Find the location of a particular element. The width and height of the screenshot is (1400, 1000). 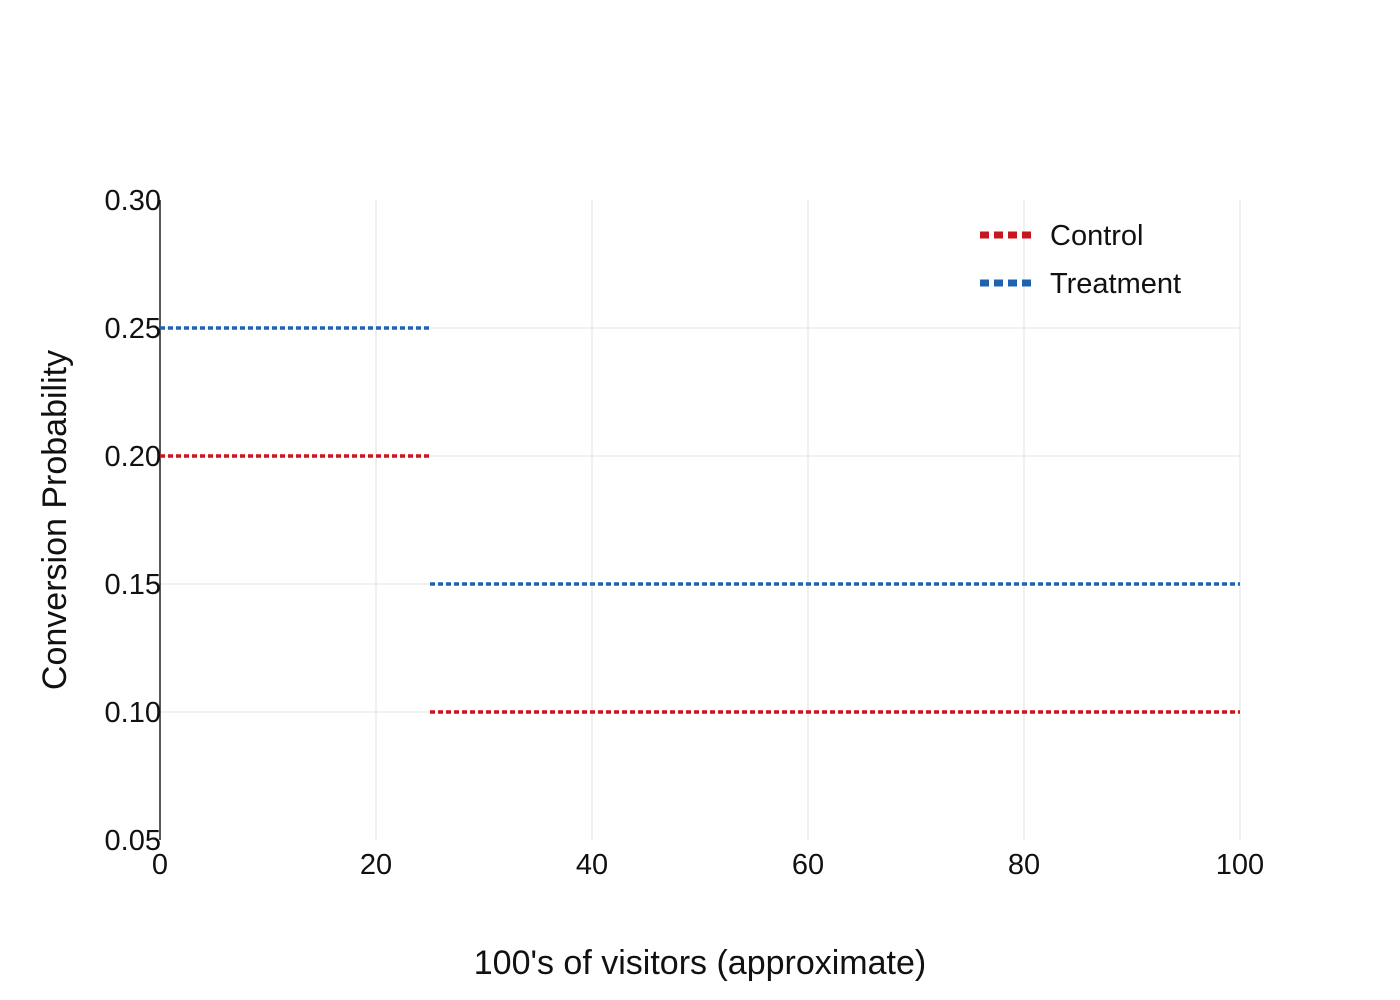

y-tick-label: 0.10 is located at coordinates (133, 713).